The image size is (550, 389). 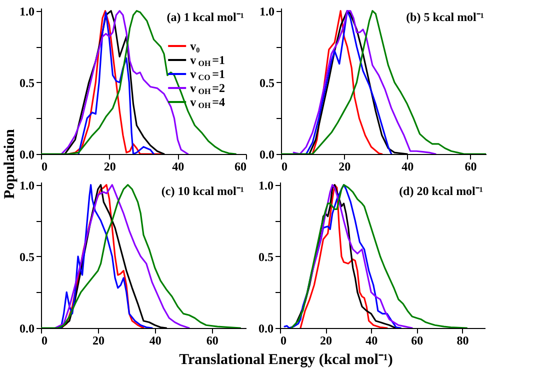 What do you see at coordinates (195, 46) in the screenshot?
I see `legend-label: v₀` at bounding box center [195, 46].